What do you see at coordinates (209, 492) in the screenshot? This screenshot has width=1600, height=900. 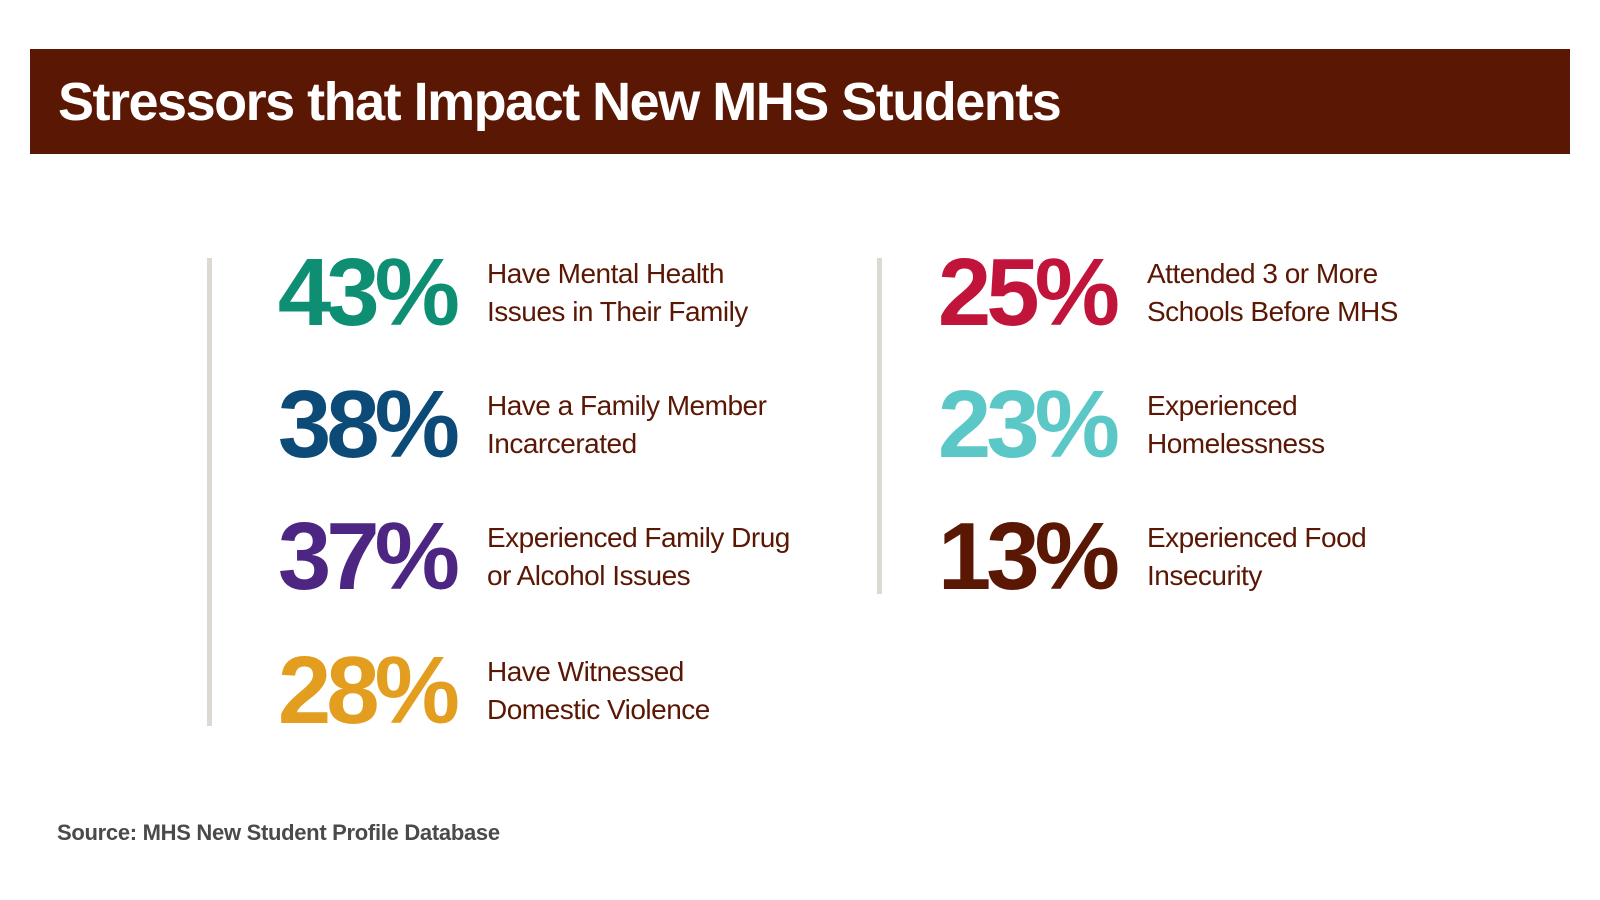 I see `left-column-divider` at bounding box center [209, 492].